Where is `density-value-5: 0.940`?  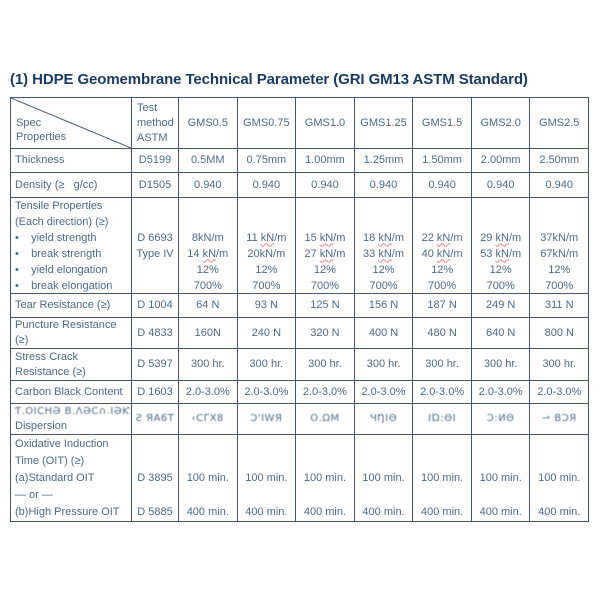
density-value-5: 0.940 is located at coordinates (500, 185).